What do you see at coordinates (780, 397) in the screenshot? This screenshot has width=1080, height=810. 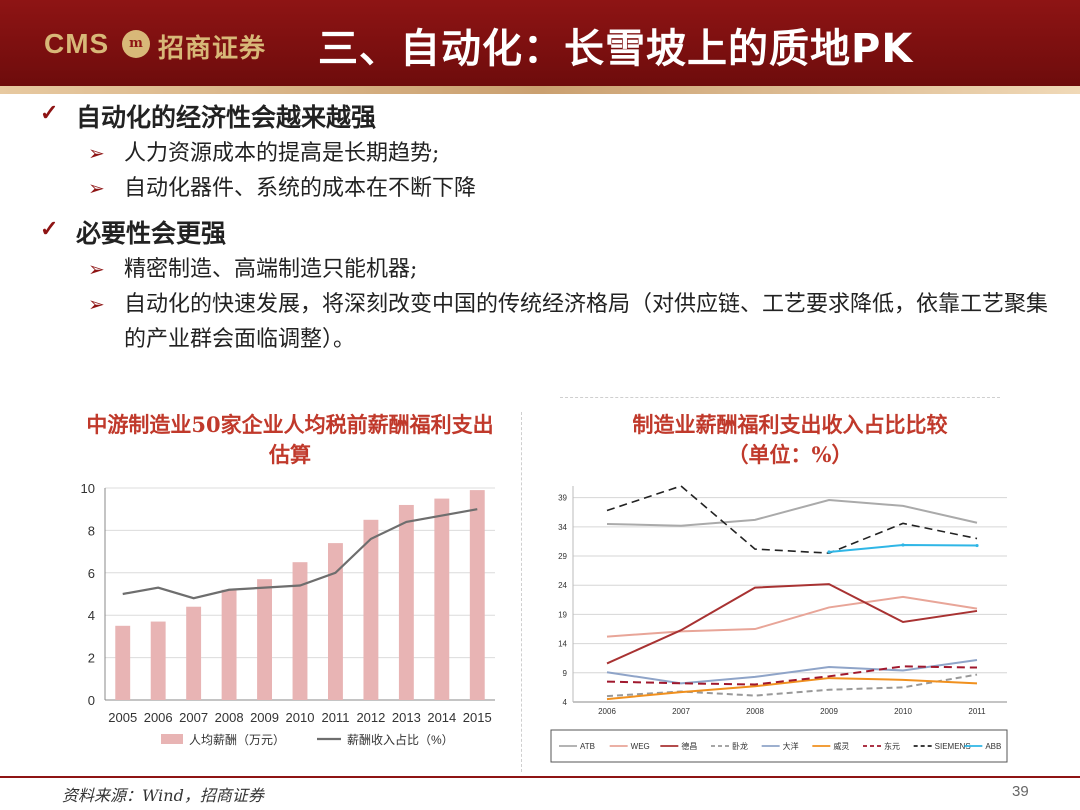 I see `section-divider` at bounding box center [780, 397].